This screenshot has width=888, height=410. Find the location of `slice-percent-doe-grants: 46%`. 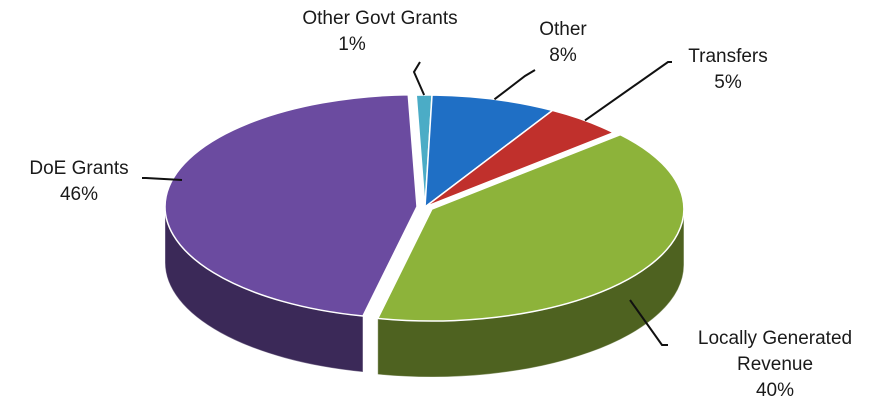

slice-percent-doe-grants: 46% is located at coordinates (79, 194).